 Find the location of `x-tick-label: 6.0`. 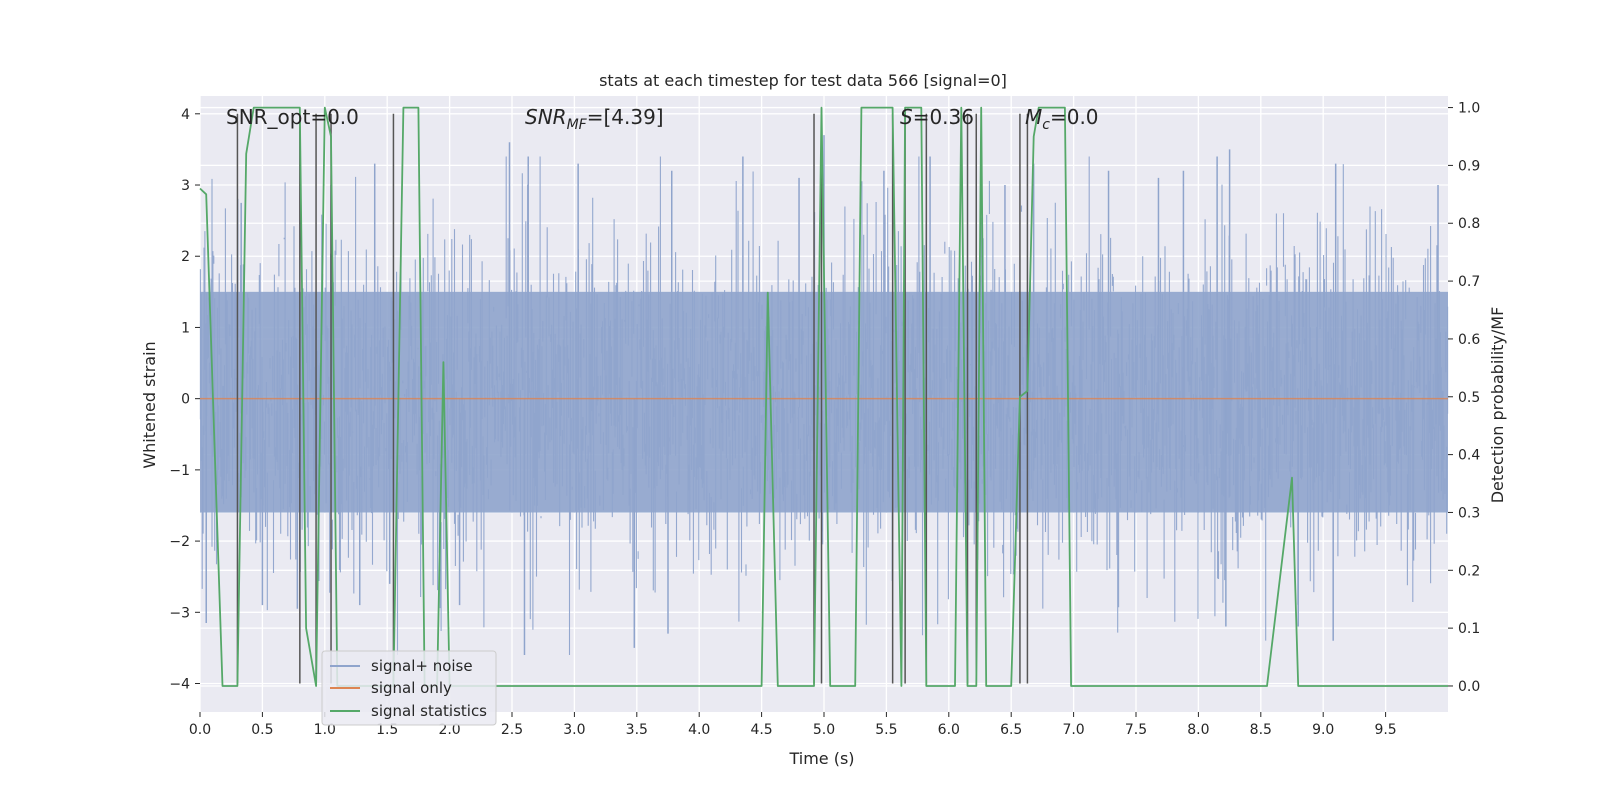

x-tick-label: 6.0 is located at coordinates (949, 730).